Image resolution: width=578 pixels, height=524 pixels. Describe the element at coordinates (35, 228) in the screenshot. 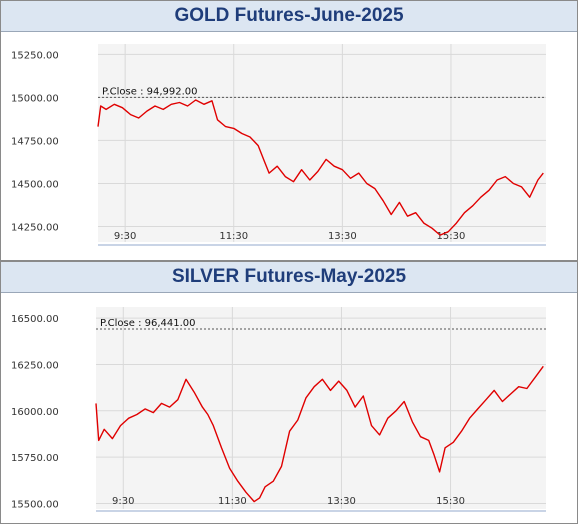

I see `y-tick-label: 14250.00` at that location.